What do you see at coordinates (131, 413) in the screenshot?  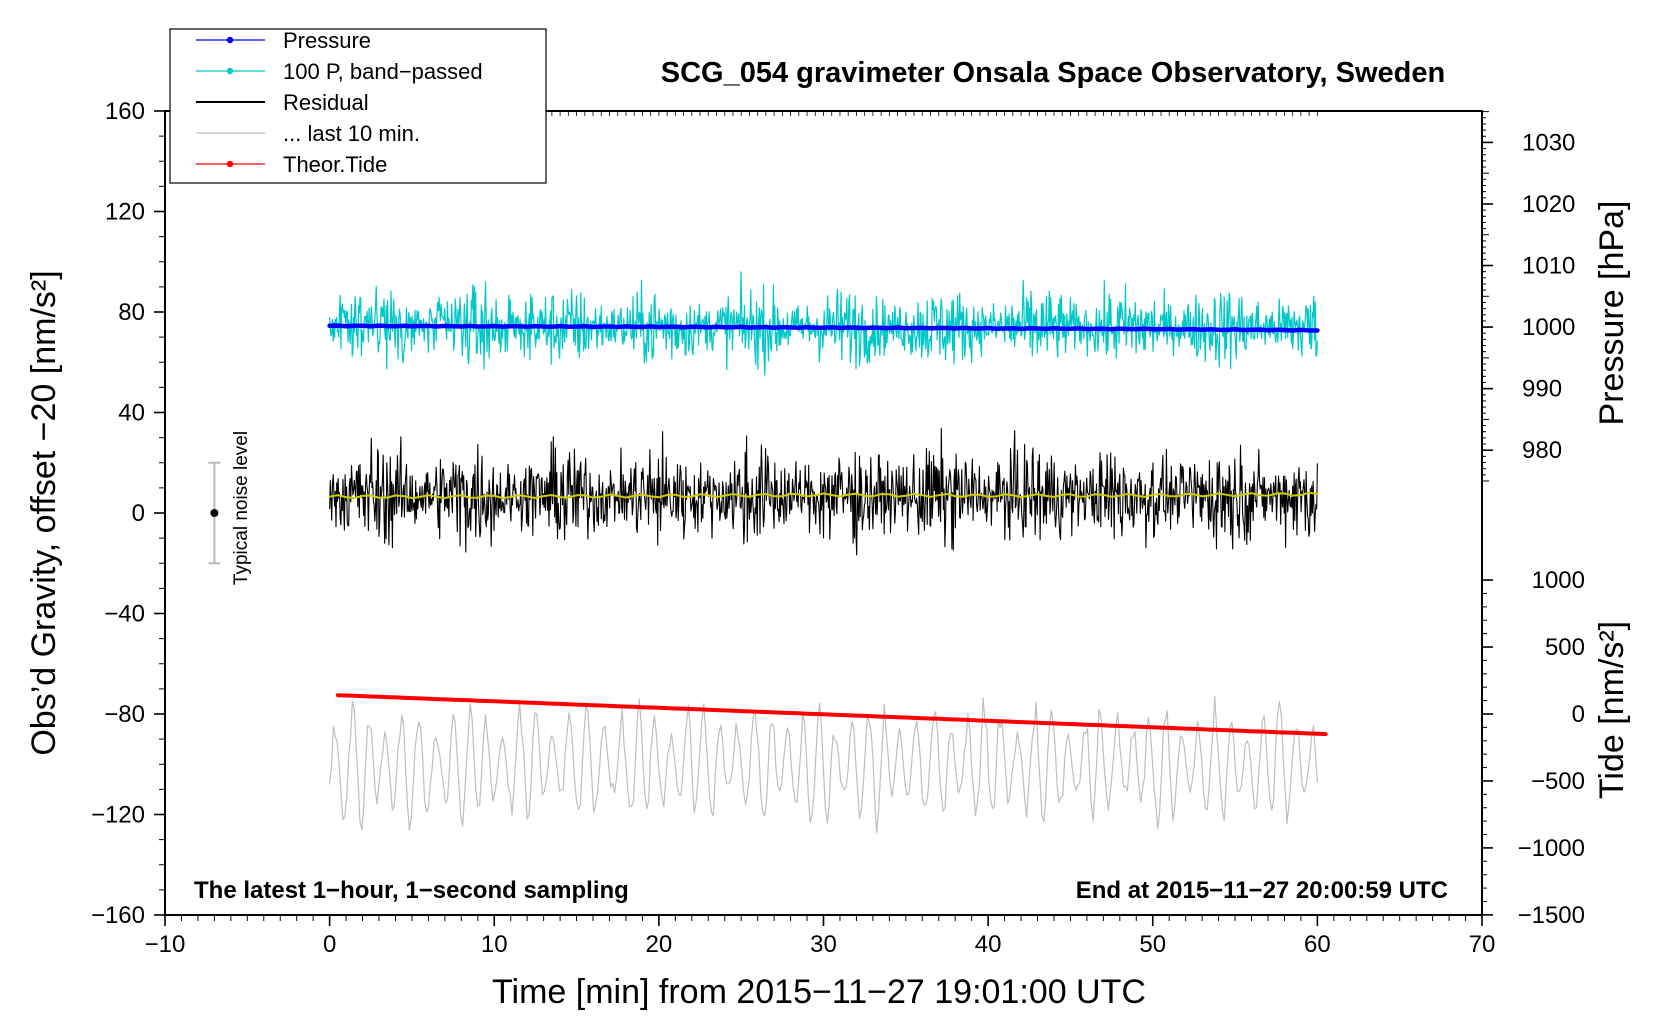 I see `y-tick-label: 40` at bounding box center [131, 413].